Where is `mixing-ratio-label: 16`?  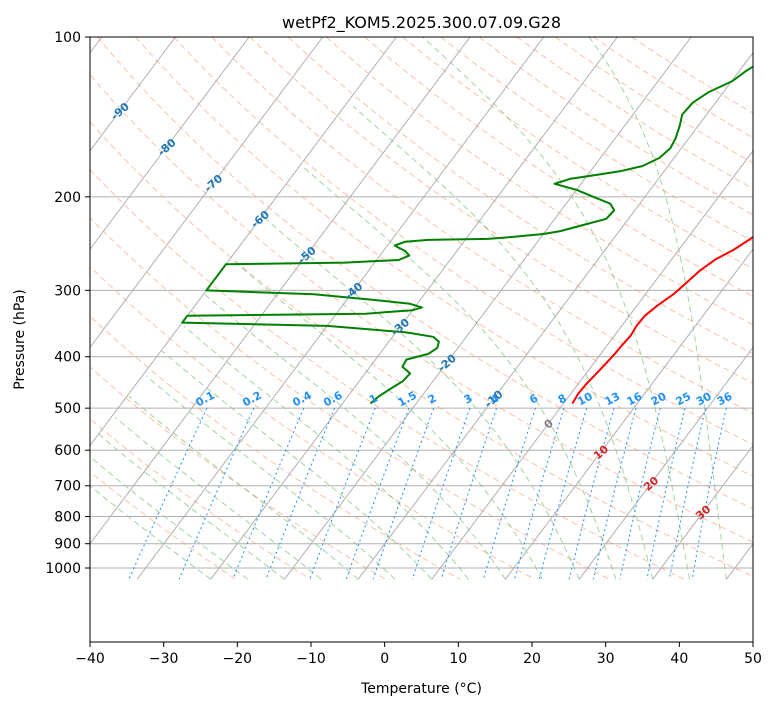
mixing-ratio-label: 16 is located at coordinates (635, 399).